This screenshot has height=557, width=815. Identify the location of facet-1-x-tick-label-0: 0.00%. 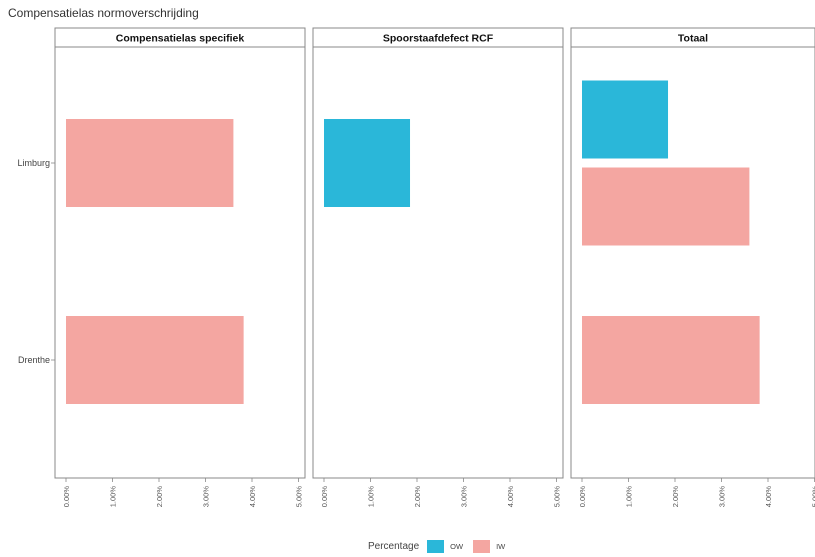
(66, 497).